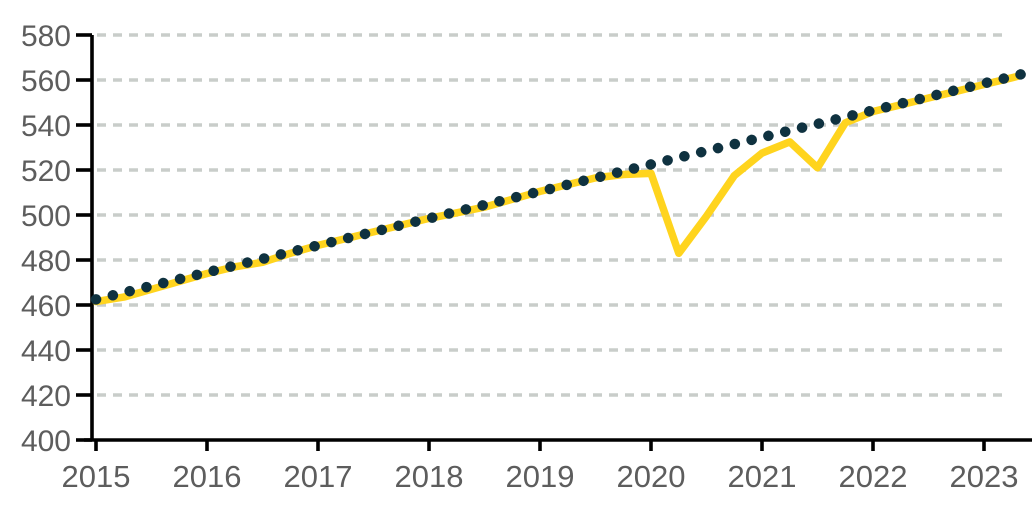 This screenshot has height=505, width=1032. Describe the element at coordinates (96, 476) in the screenshot. I see `x-tick-label: 2015` at that location.